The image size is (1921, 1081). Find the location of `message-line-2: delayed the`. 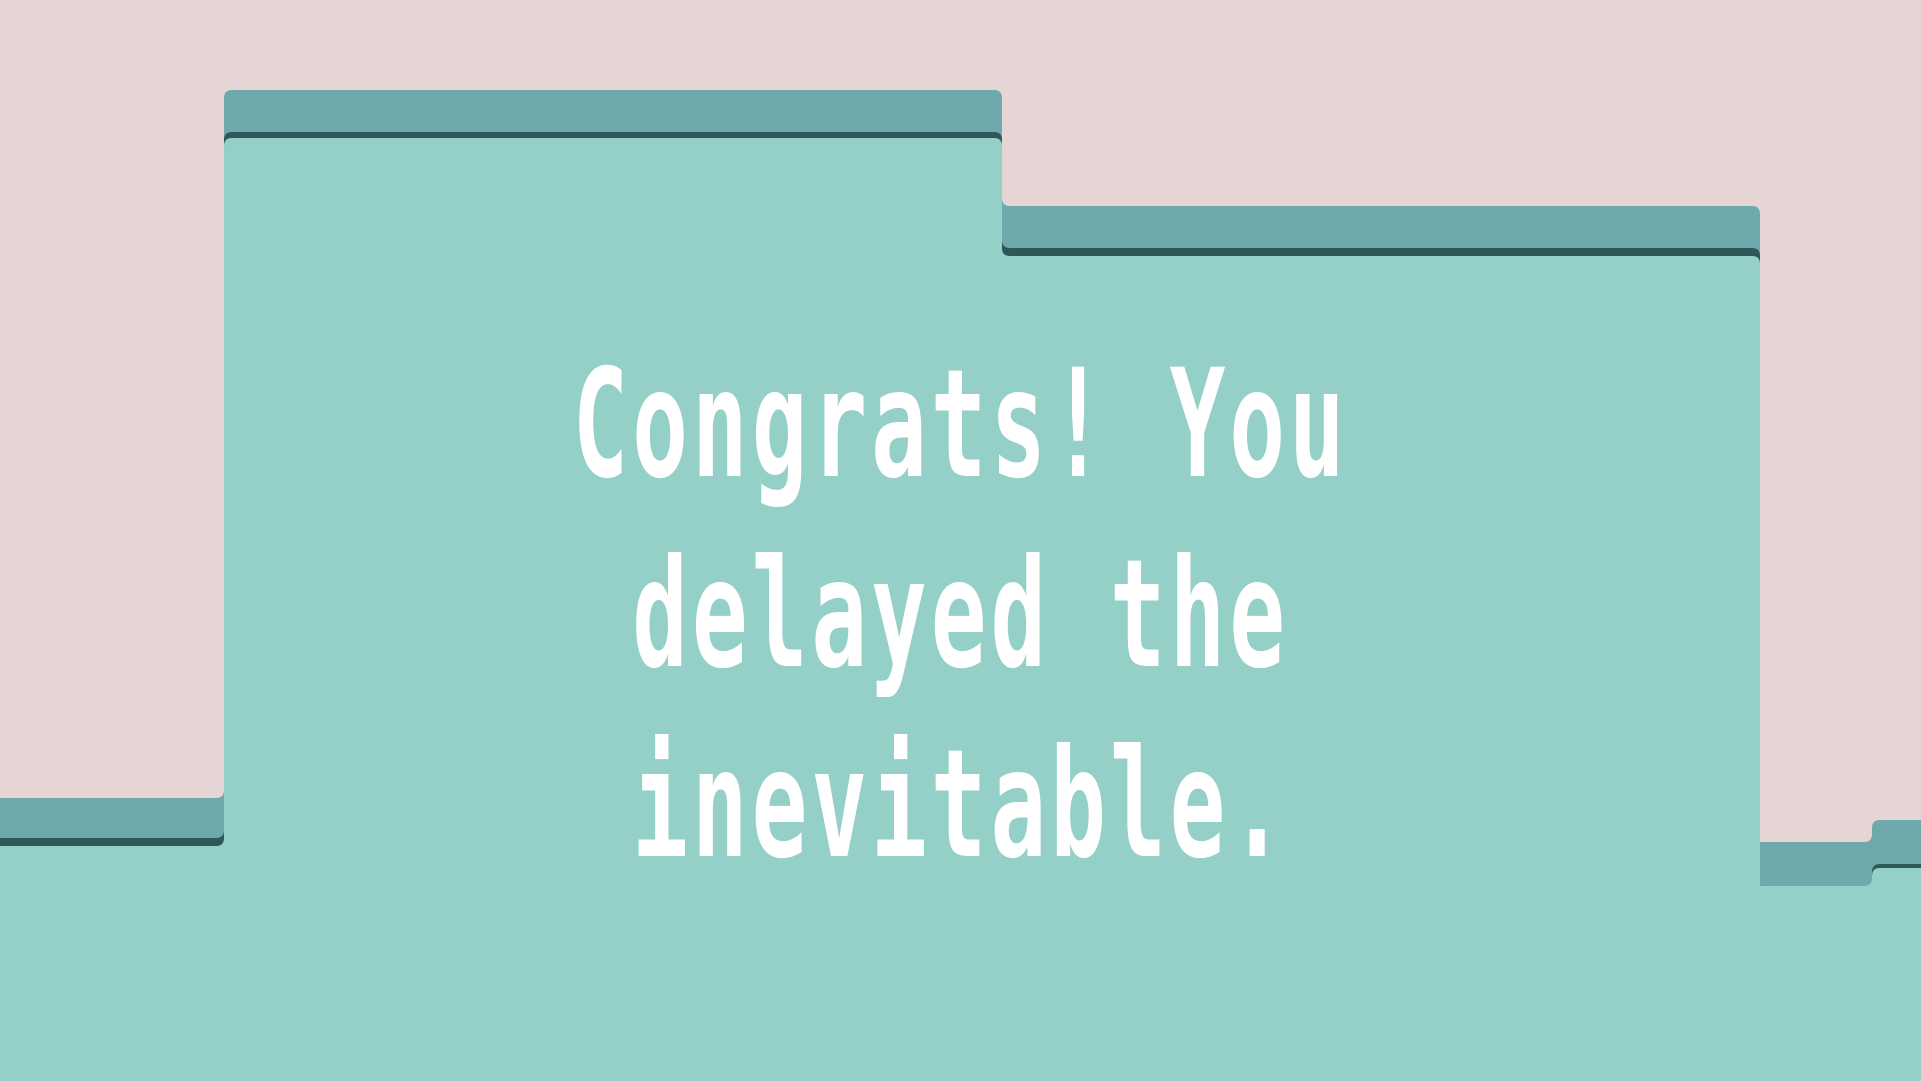

message-line-2: delayed the is located at coordinates (960, 615).